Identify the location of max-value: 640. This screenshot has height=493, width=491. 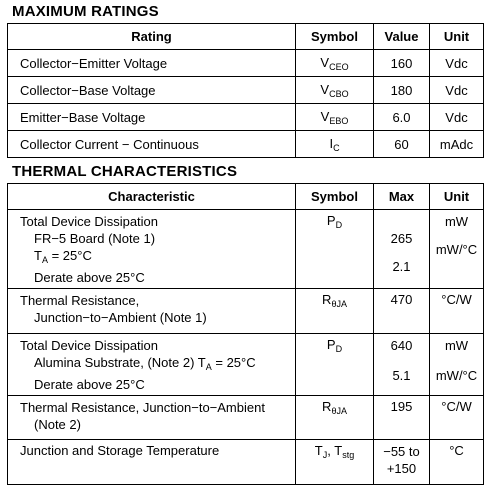
(401, 345).